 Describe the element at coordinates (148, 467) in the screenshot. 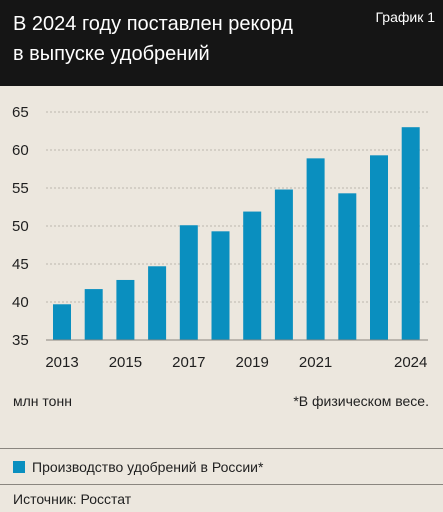

I see `legend-entry: Производство удобрений в России*` at that location.